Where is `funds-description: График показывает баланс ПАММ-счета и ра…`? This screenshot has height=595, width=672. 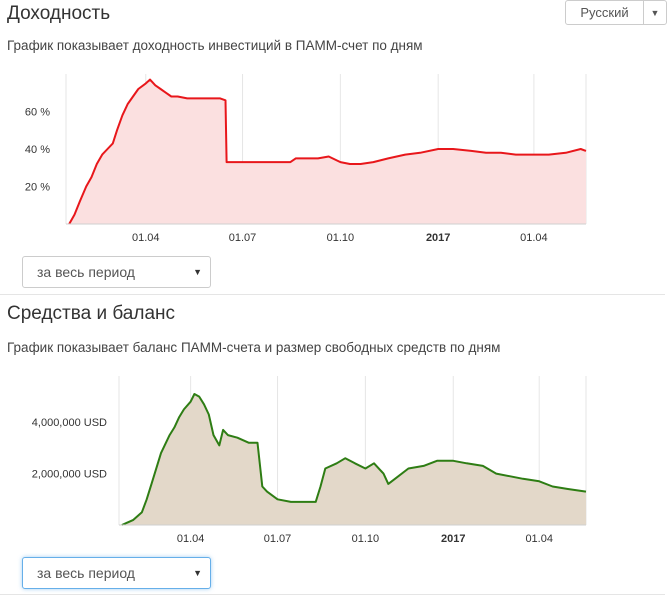
funds-description: График показывает баланс ПАММ-счета и ра… is located at coordinates (254, 347).